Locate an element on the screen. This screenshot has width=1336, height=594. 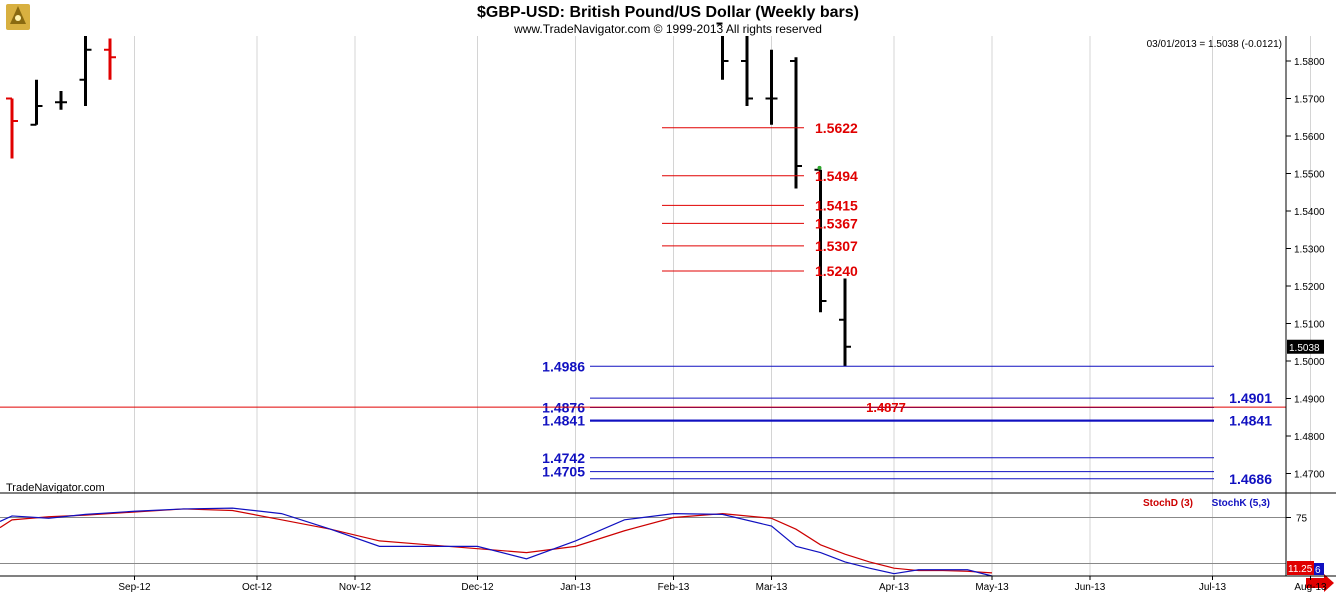
last-price-box is located at coordinates (1305, 346).